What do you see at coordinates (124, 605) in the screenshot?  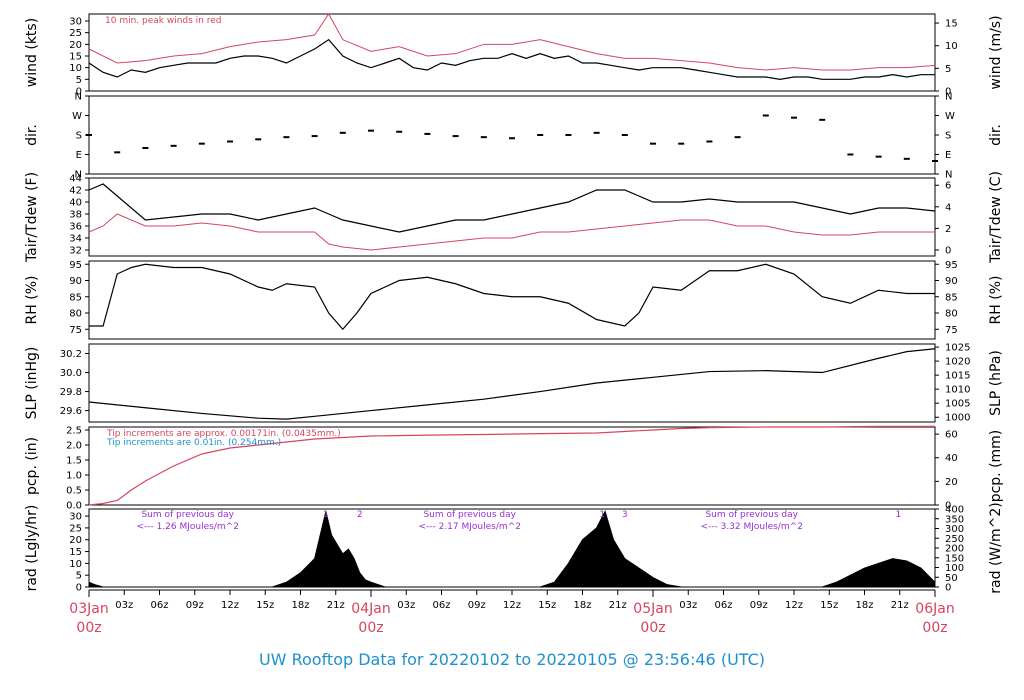 I see `x-tick-label: 03z` at bounding box center [124, 605].